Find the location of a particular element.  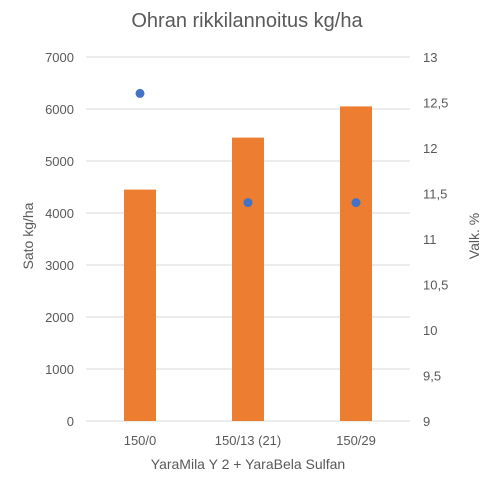

y-tick-label-right: 9 is located at coordinates (426, 421).